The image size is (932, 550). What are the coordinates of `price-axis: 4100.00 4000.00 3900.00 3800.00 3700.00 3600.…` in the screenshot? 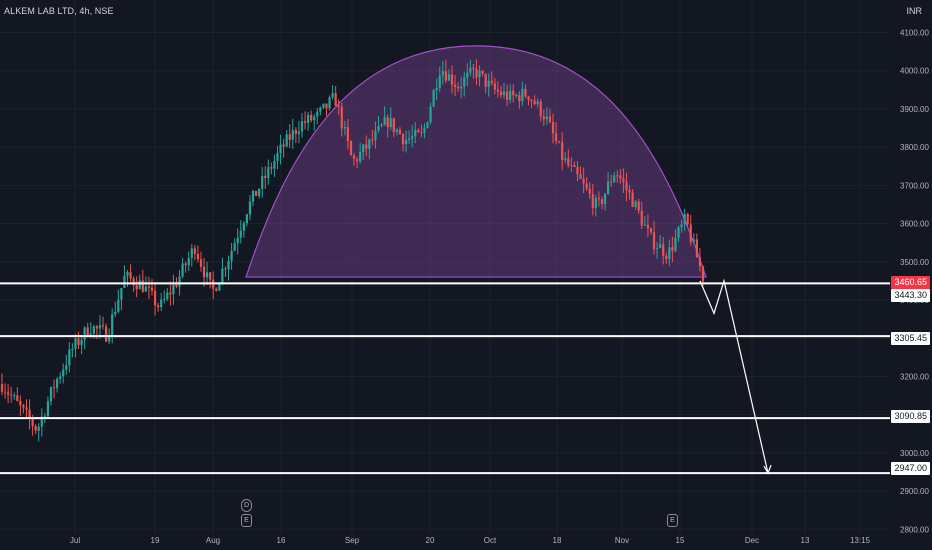 It's located at (911, 275).